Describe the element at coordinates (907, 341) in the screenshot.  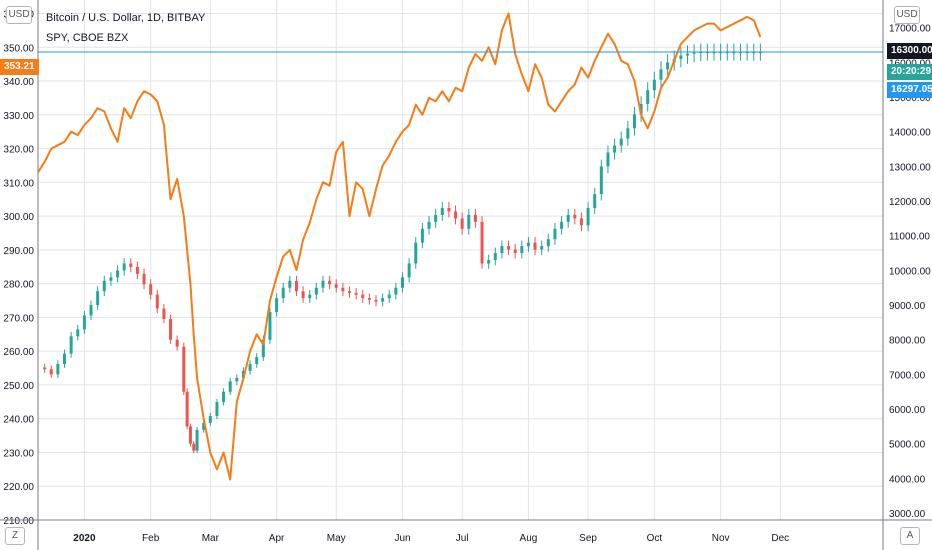
I see `right-tick-label-5: 8000.00` at that location.